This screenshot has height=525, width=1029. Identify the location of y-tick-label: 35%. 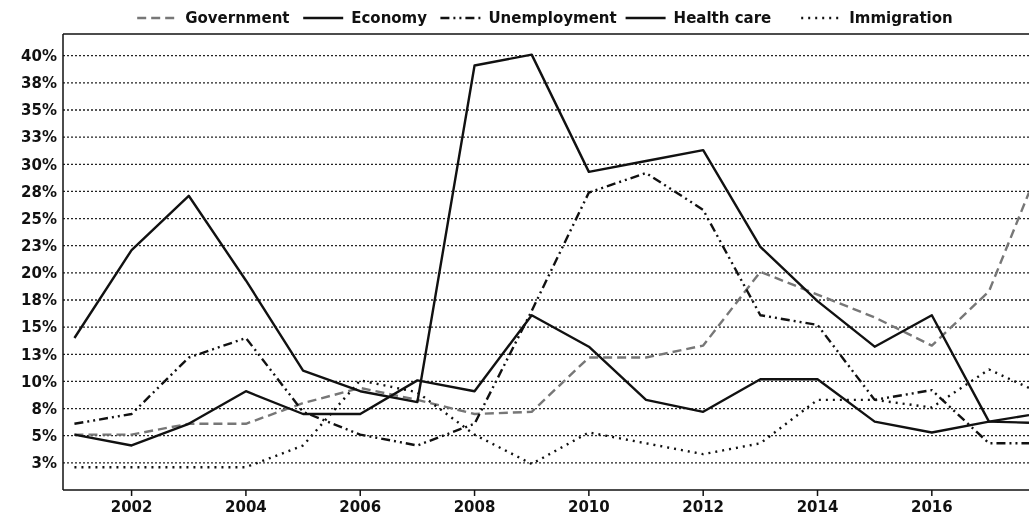
(39, 110).